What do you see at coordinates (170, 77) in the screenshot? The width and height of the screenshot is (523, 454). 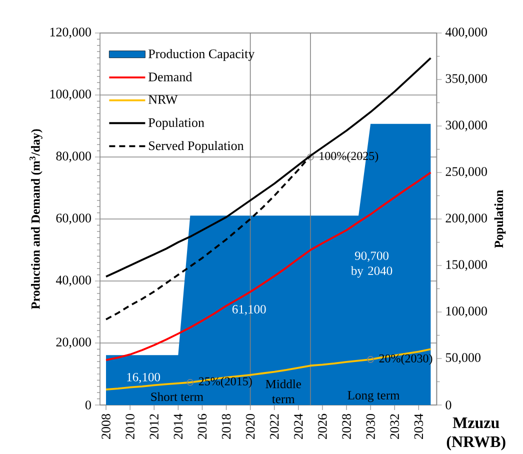 I see `legend-label: Demand` at bounding box center [170, 77].